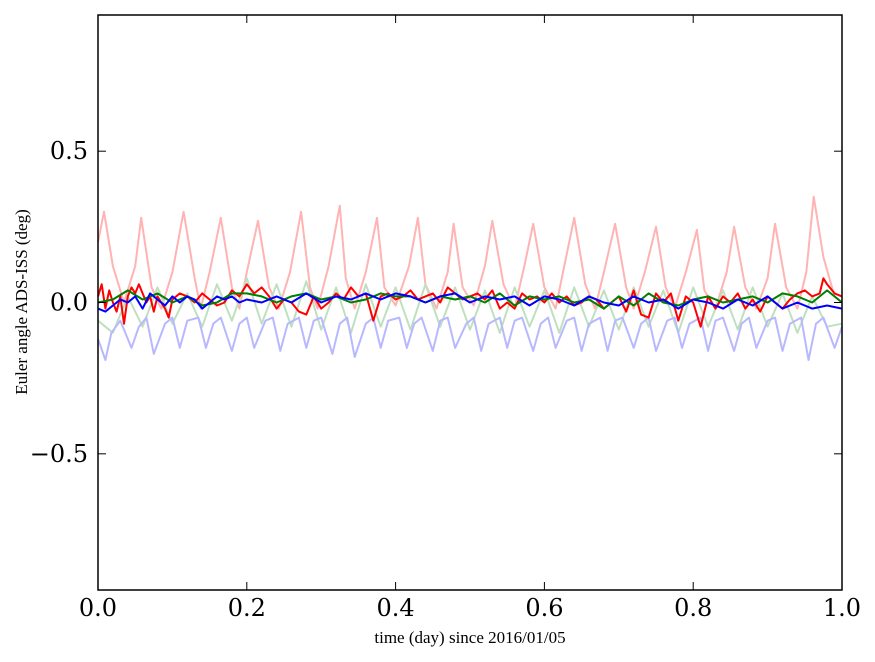  I want to click on x-axis-label: time (day) since 2016/01/05, so click(469, 637).